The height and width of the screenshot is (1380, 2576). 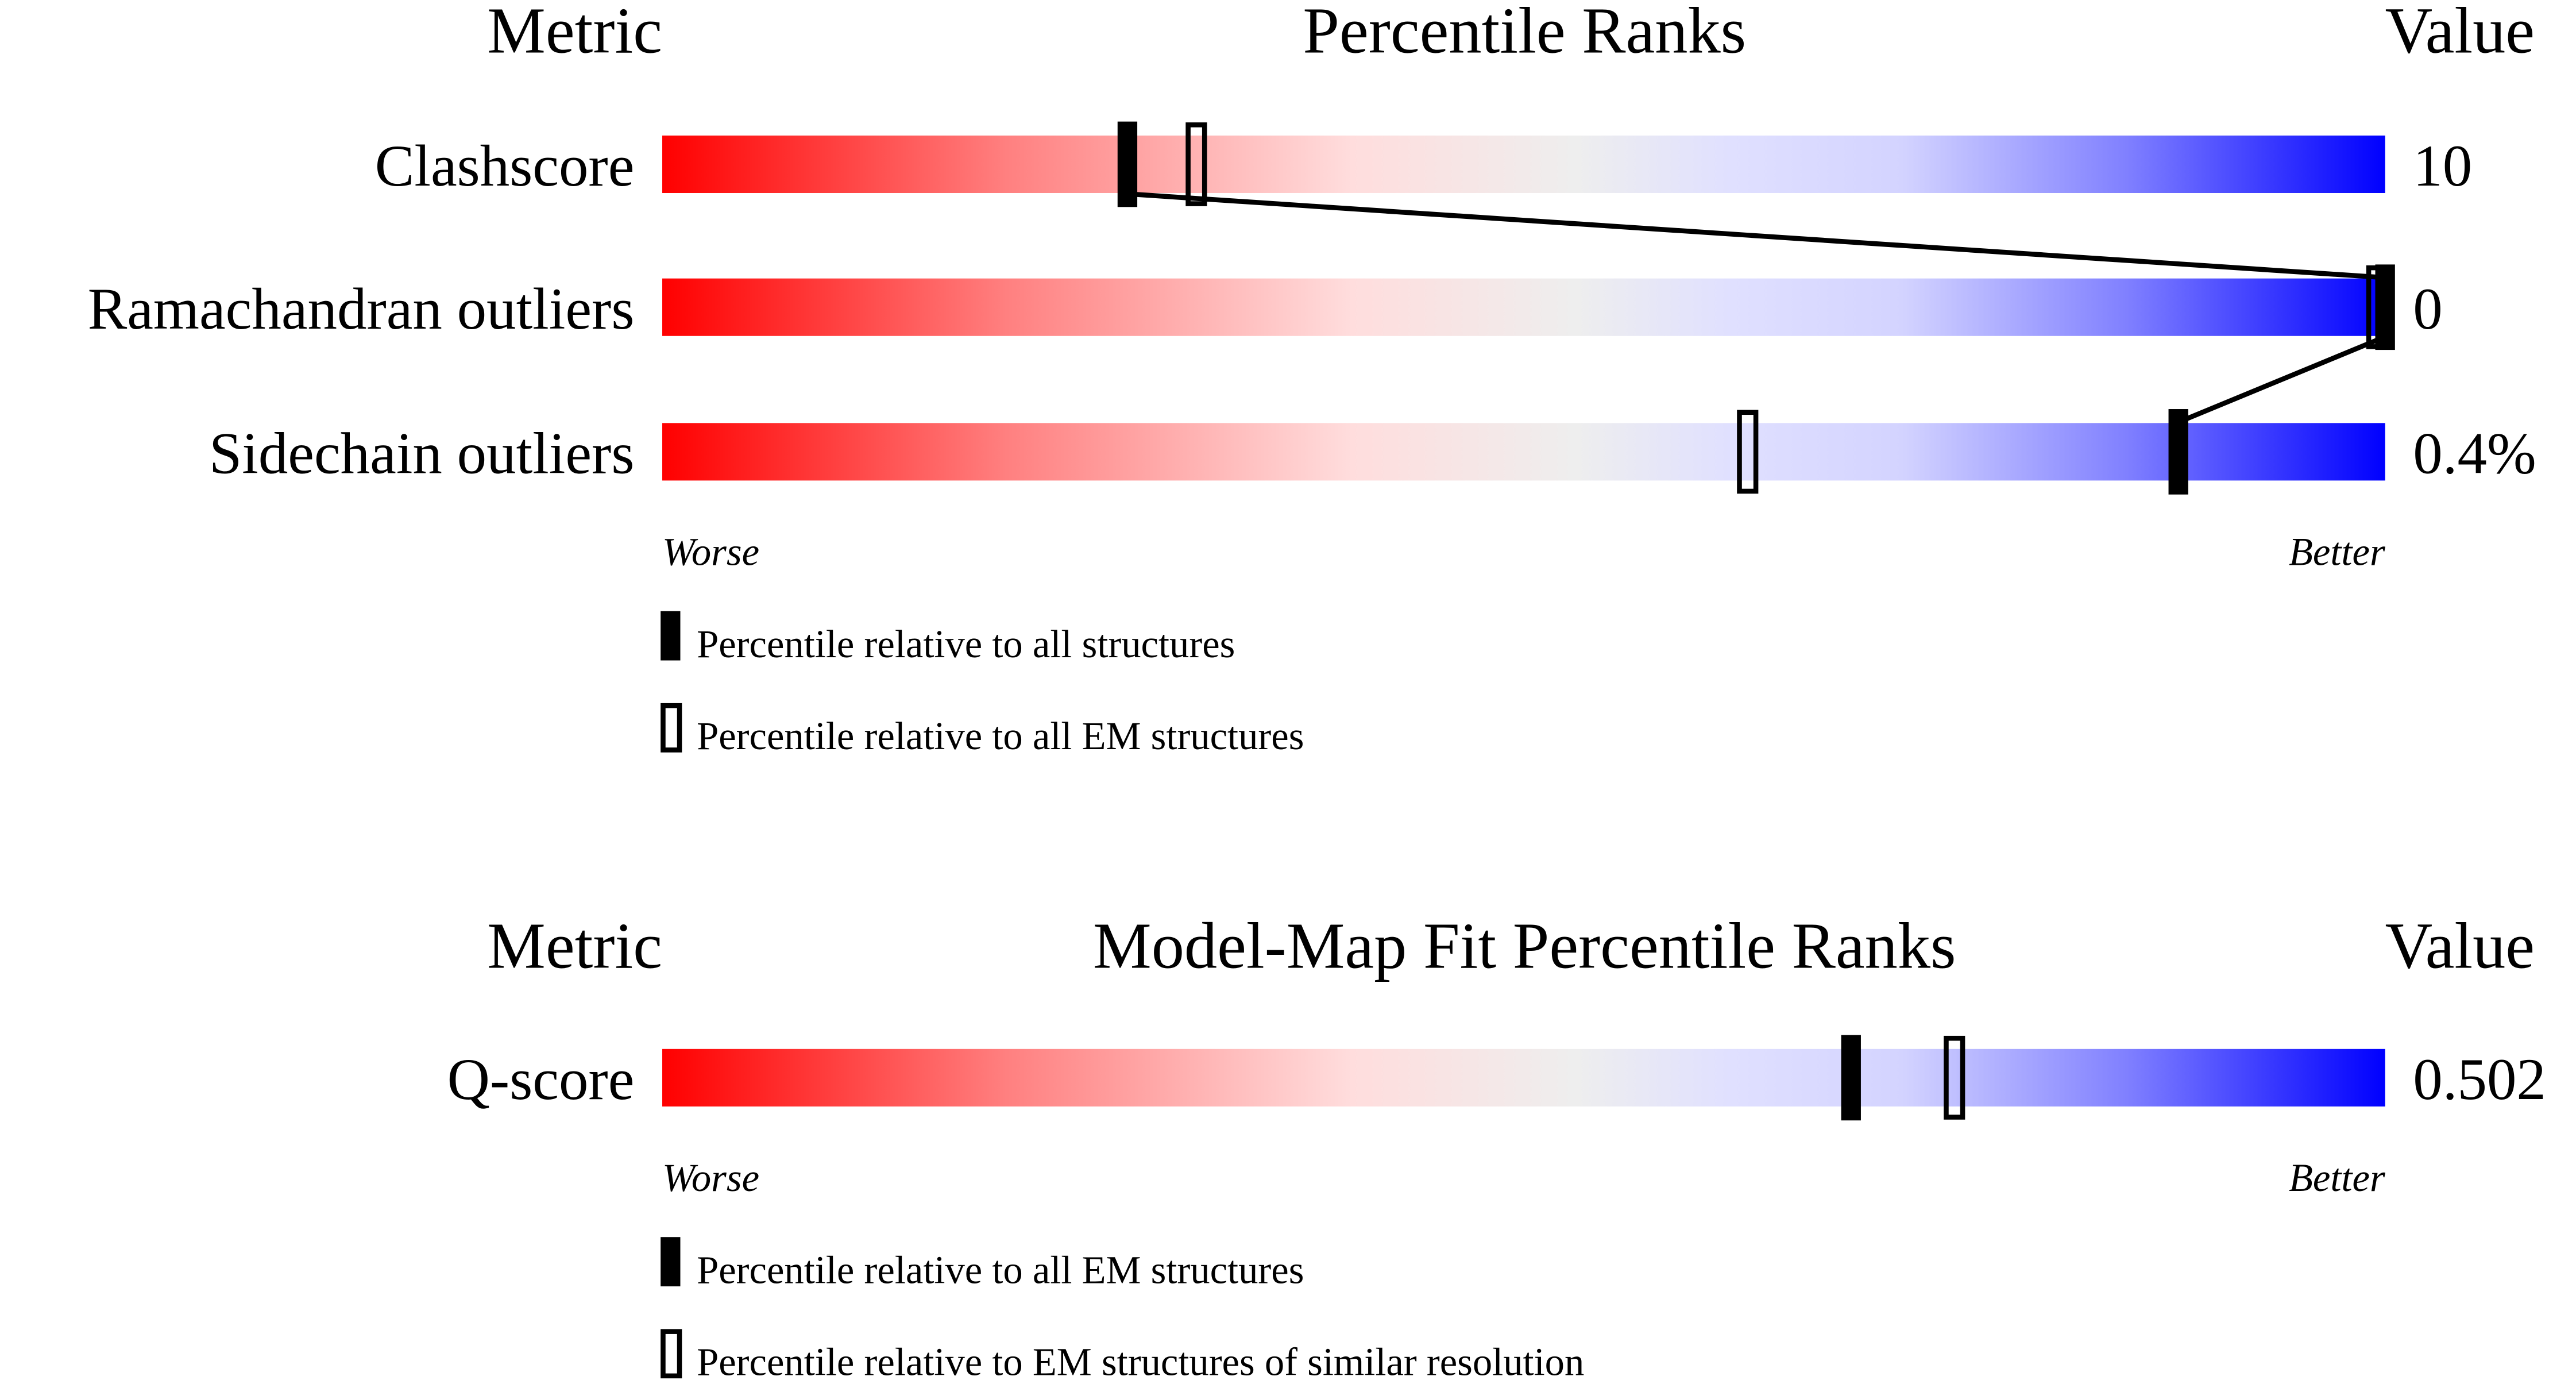 I want to click on metric-label: Clashscore, so click(x=505, y=166).